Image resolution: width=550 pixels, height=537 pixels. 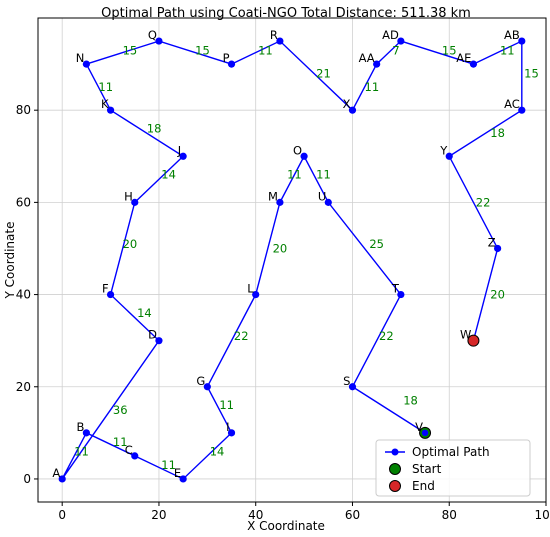 I want to click on node-label-l: L, so click(x=250, y=289).